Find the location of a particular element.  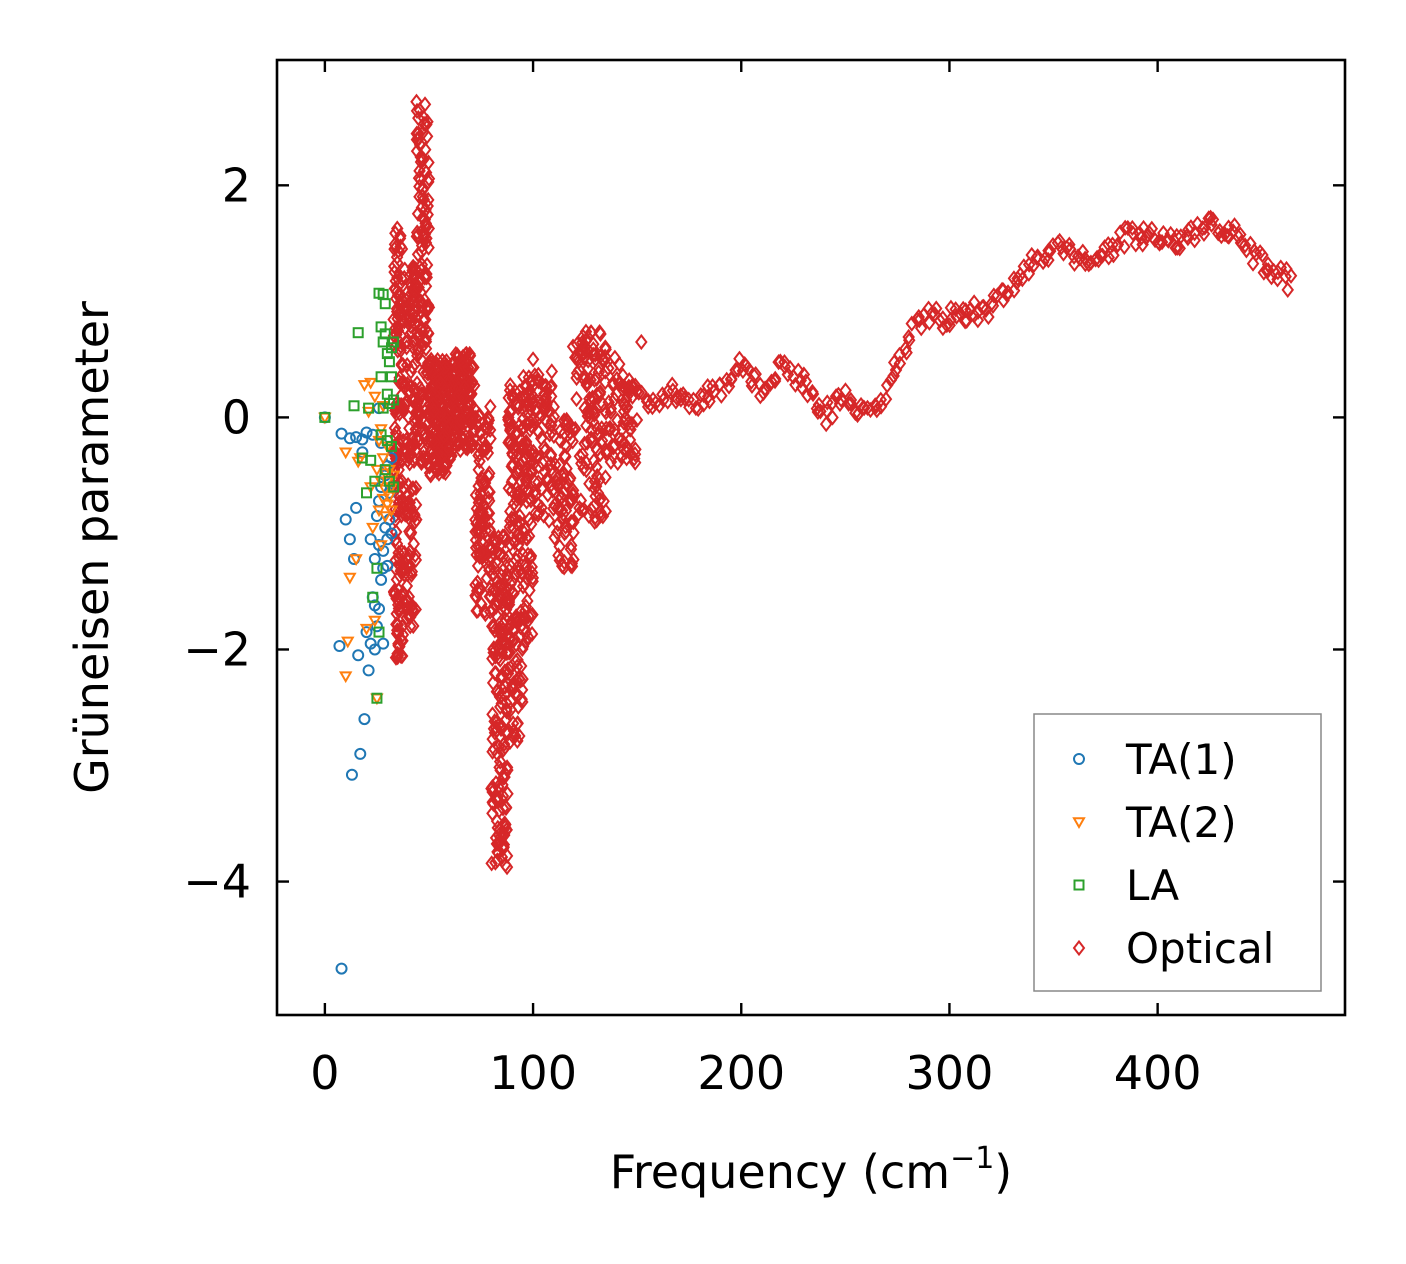

legend-item: TA(1) is located at coordinates (1155, 759).